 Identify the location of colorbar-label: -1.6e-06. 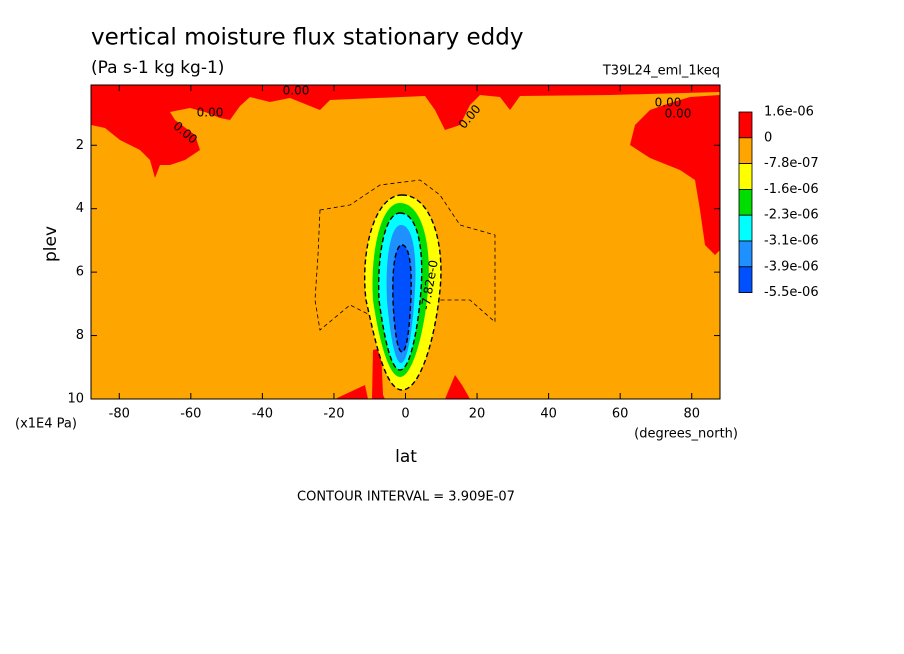
(791, 189).